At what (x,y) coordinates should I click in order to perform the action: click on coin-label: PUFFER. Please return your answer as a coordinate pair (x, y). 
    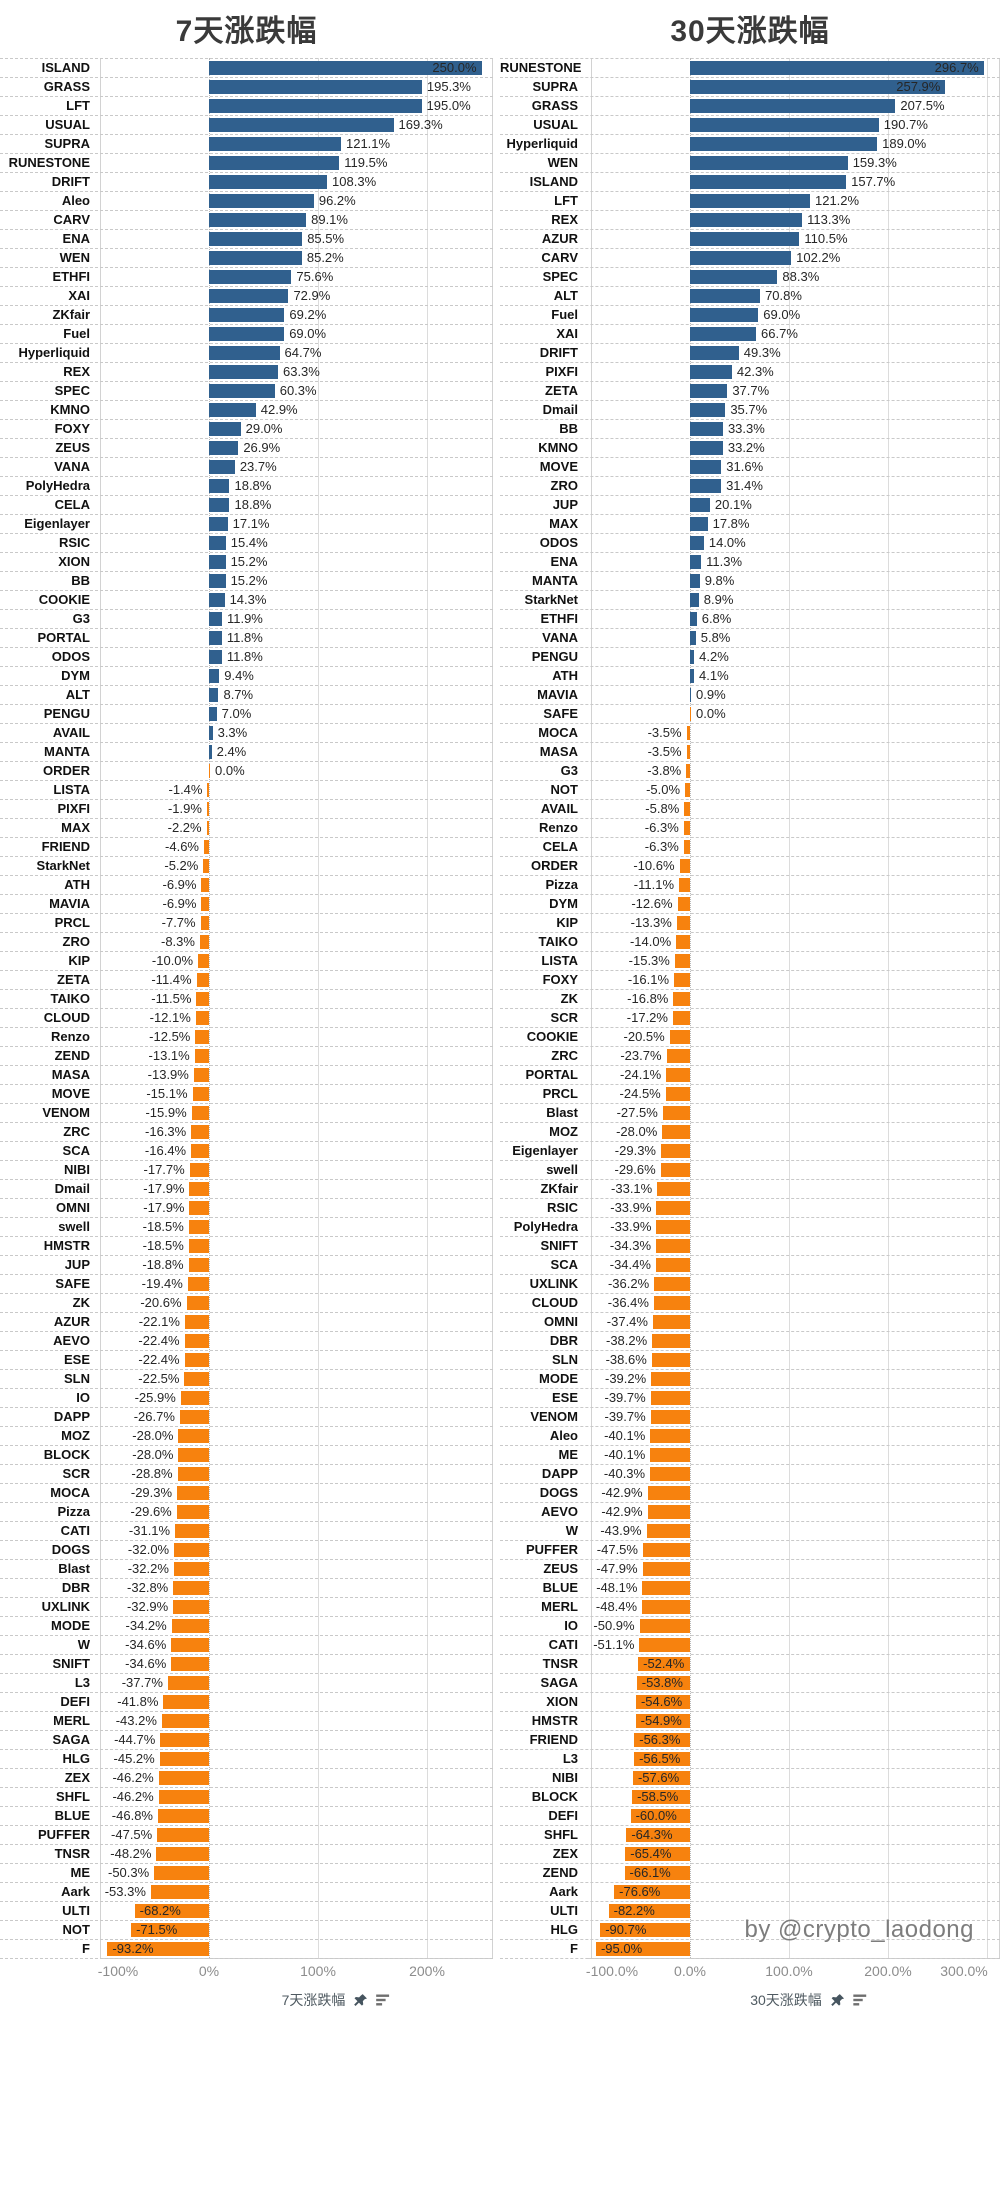
    Looking at the image, I should click on (552, 1549).